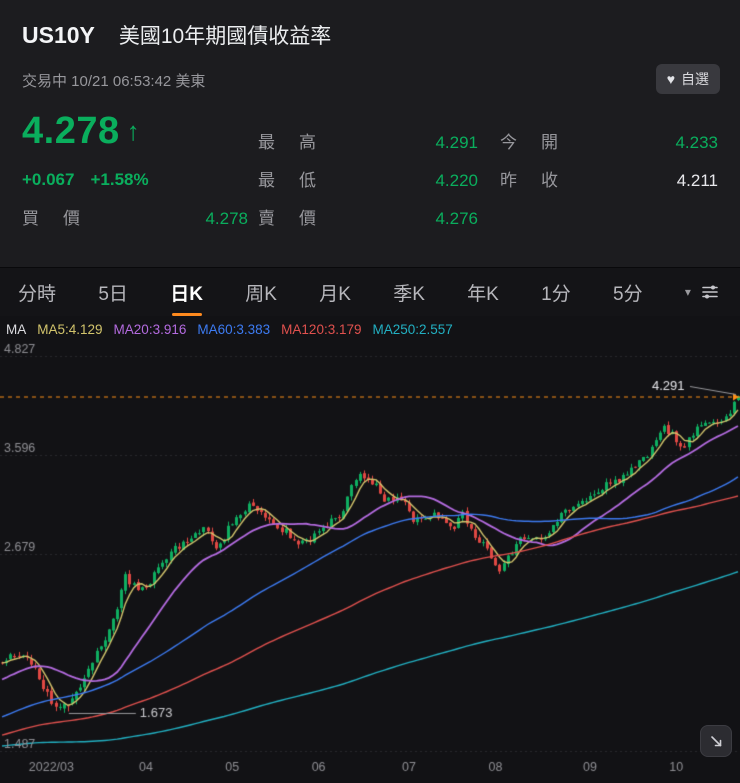  Describe the element at coordinates (335, 294) in the screenshot. I see `tab-monthly-k: 月K` at that location.